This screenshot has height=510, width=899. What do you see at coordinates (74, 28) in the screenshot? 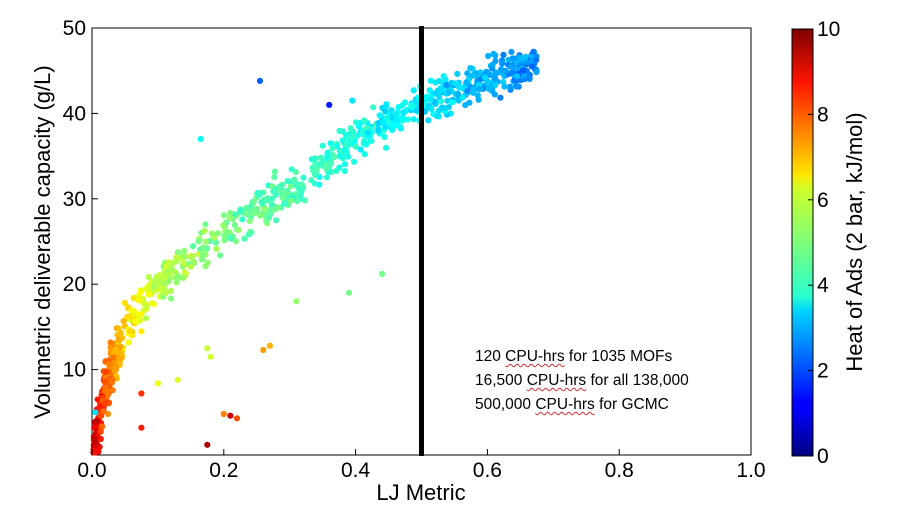
I see `y-tick-label: 50` at bounding box center [74, 28].